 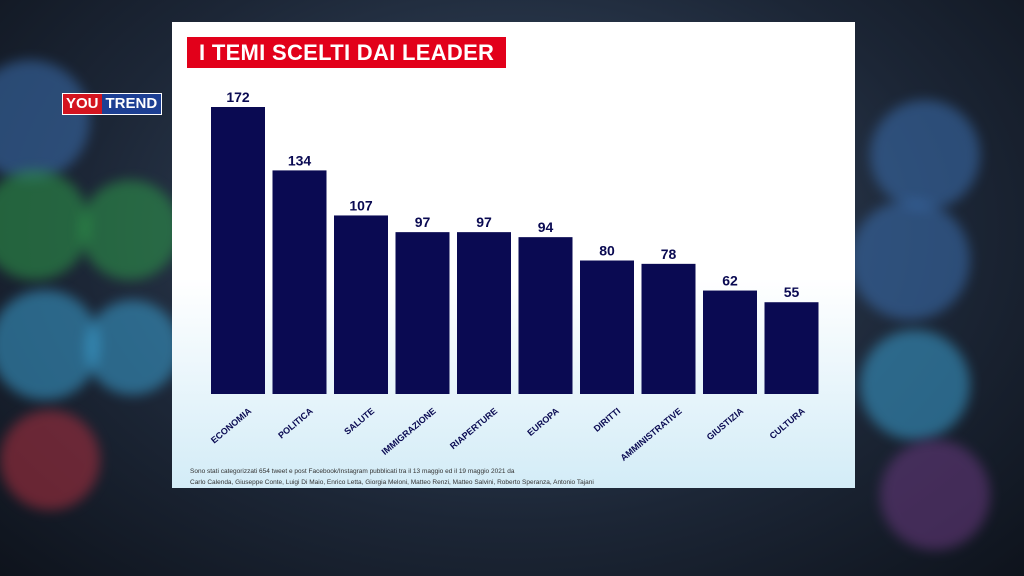 I want to click on value-label: 134, so click(x=300, y=160).